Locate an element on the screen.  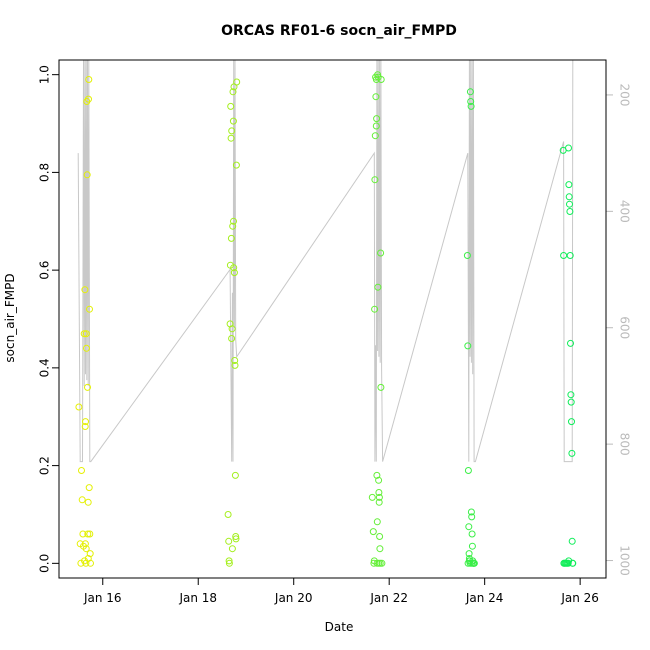
x-tick-label: Jan 20 is located at coordinates (293, 598).